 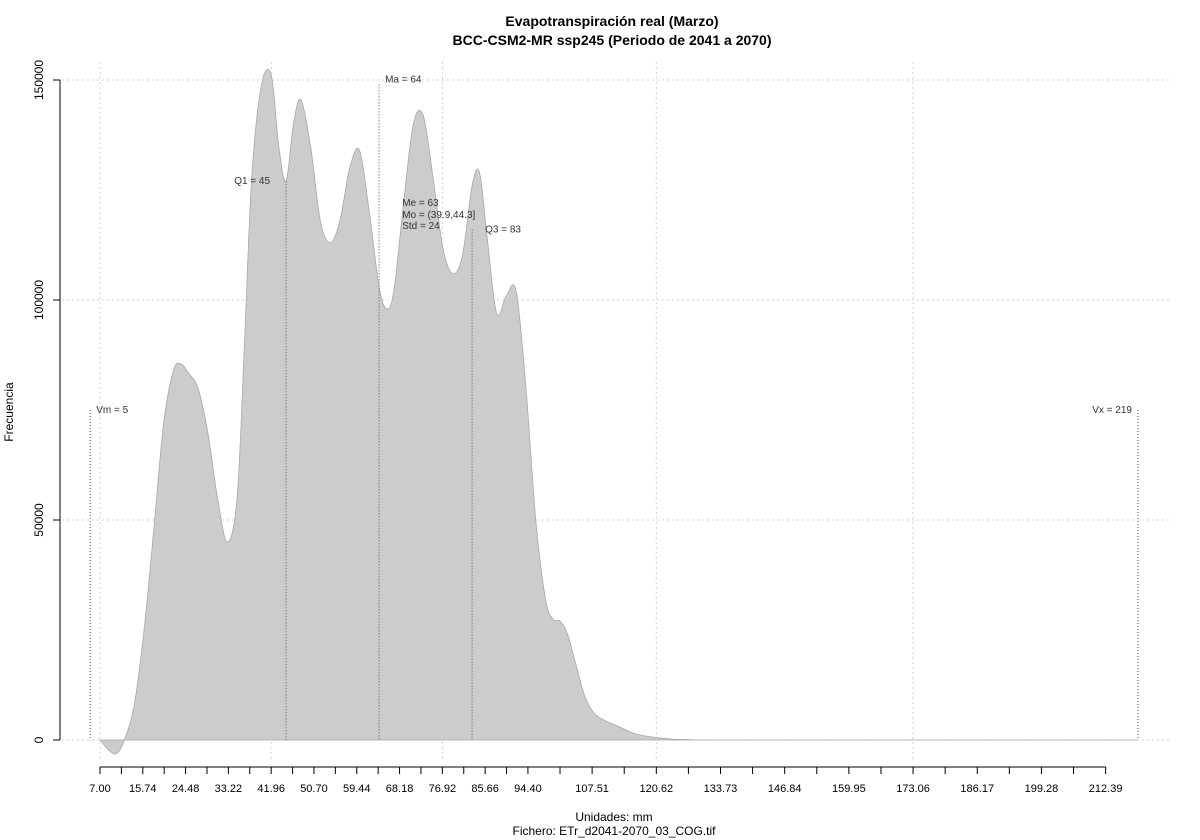 I want to click on x-tick-label: 199.28, so click(x=1042, y=789).